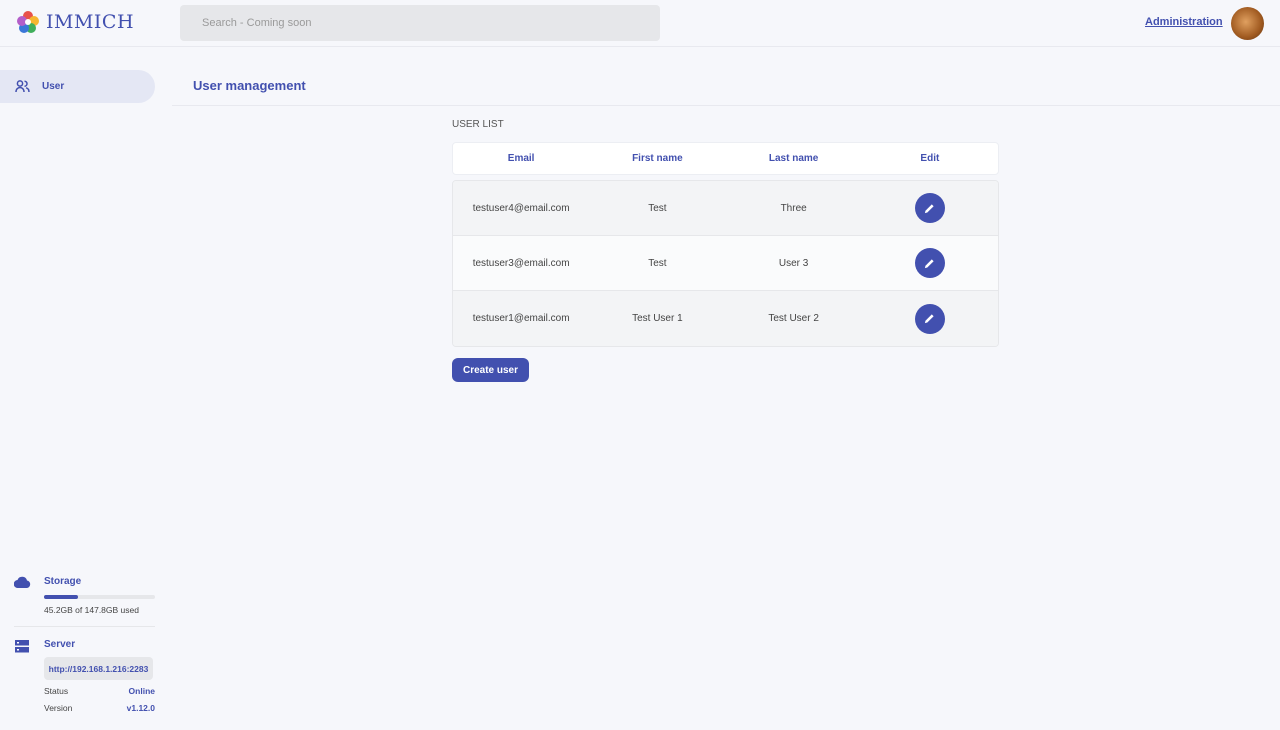 This screenshot has width=1280, height=730. What do you see at coordinates (22, 86) in the screenshot?
I see `users-icon` at bounding box center [22, 86].